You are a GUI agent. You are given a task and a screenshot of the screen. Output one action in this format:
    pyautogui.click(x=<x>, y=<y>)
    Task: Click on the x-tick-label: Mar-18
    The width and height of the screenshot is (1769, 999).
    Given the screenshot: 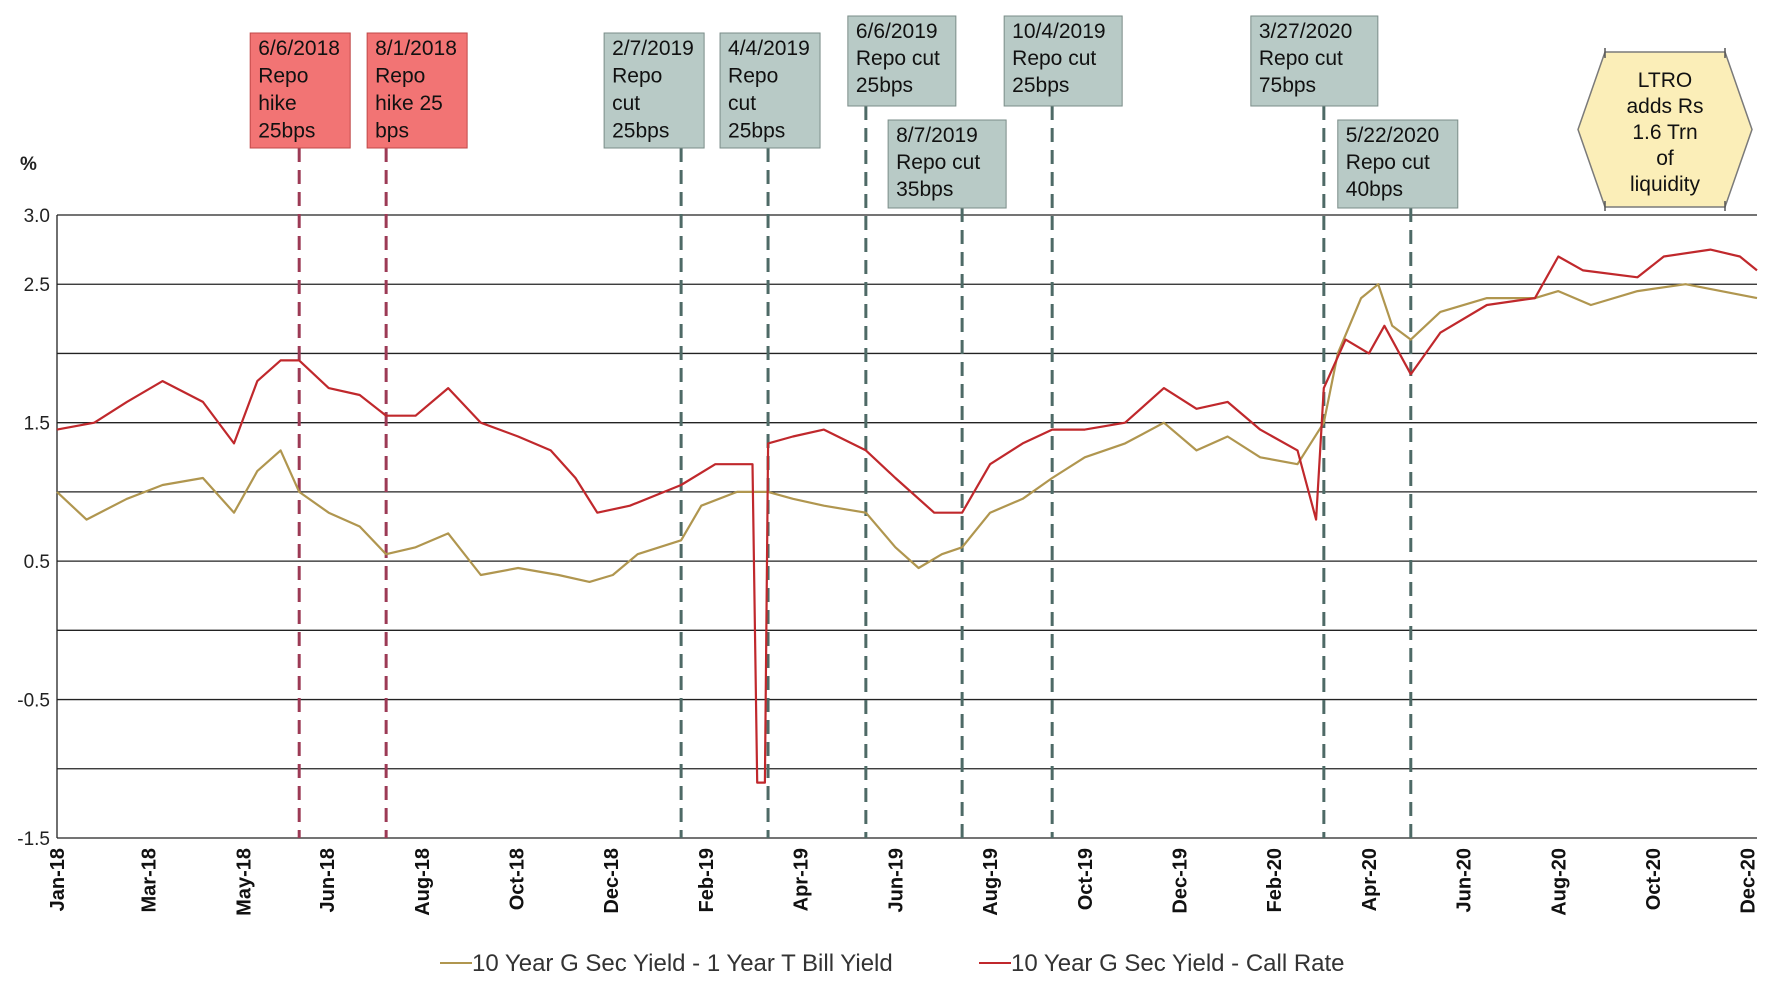 What is the action you would take?
    pyautogui.click(x=150, y=880)
    